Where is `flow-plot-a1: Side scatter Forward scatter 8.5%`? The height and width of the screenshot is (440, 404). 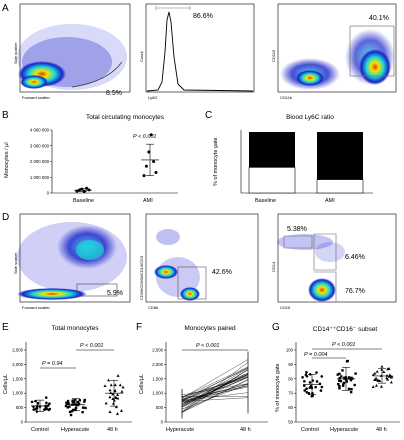
flow-plot-a1: Side scatter Forward scatter 8.5% is located at coordinates (72, 51).